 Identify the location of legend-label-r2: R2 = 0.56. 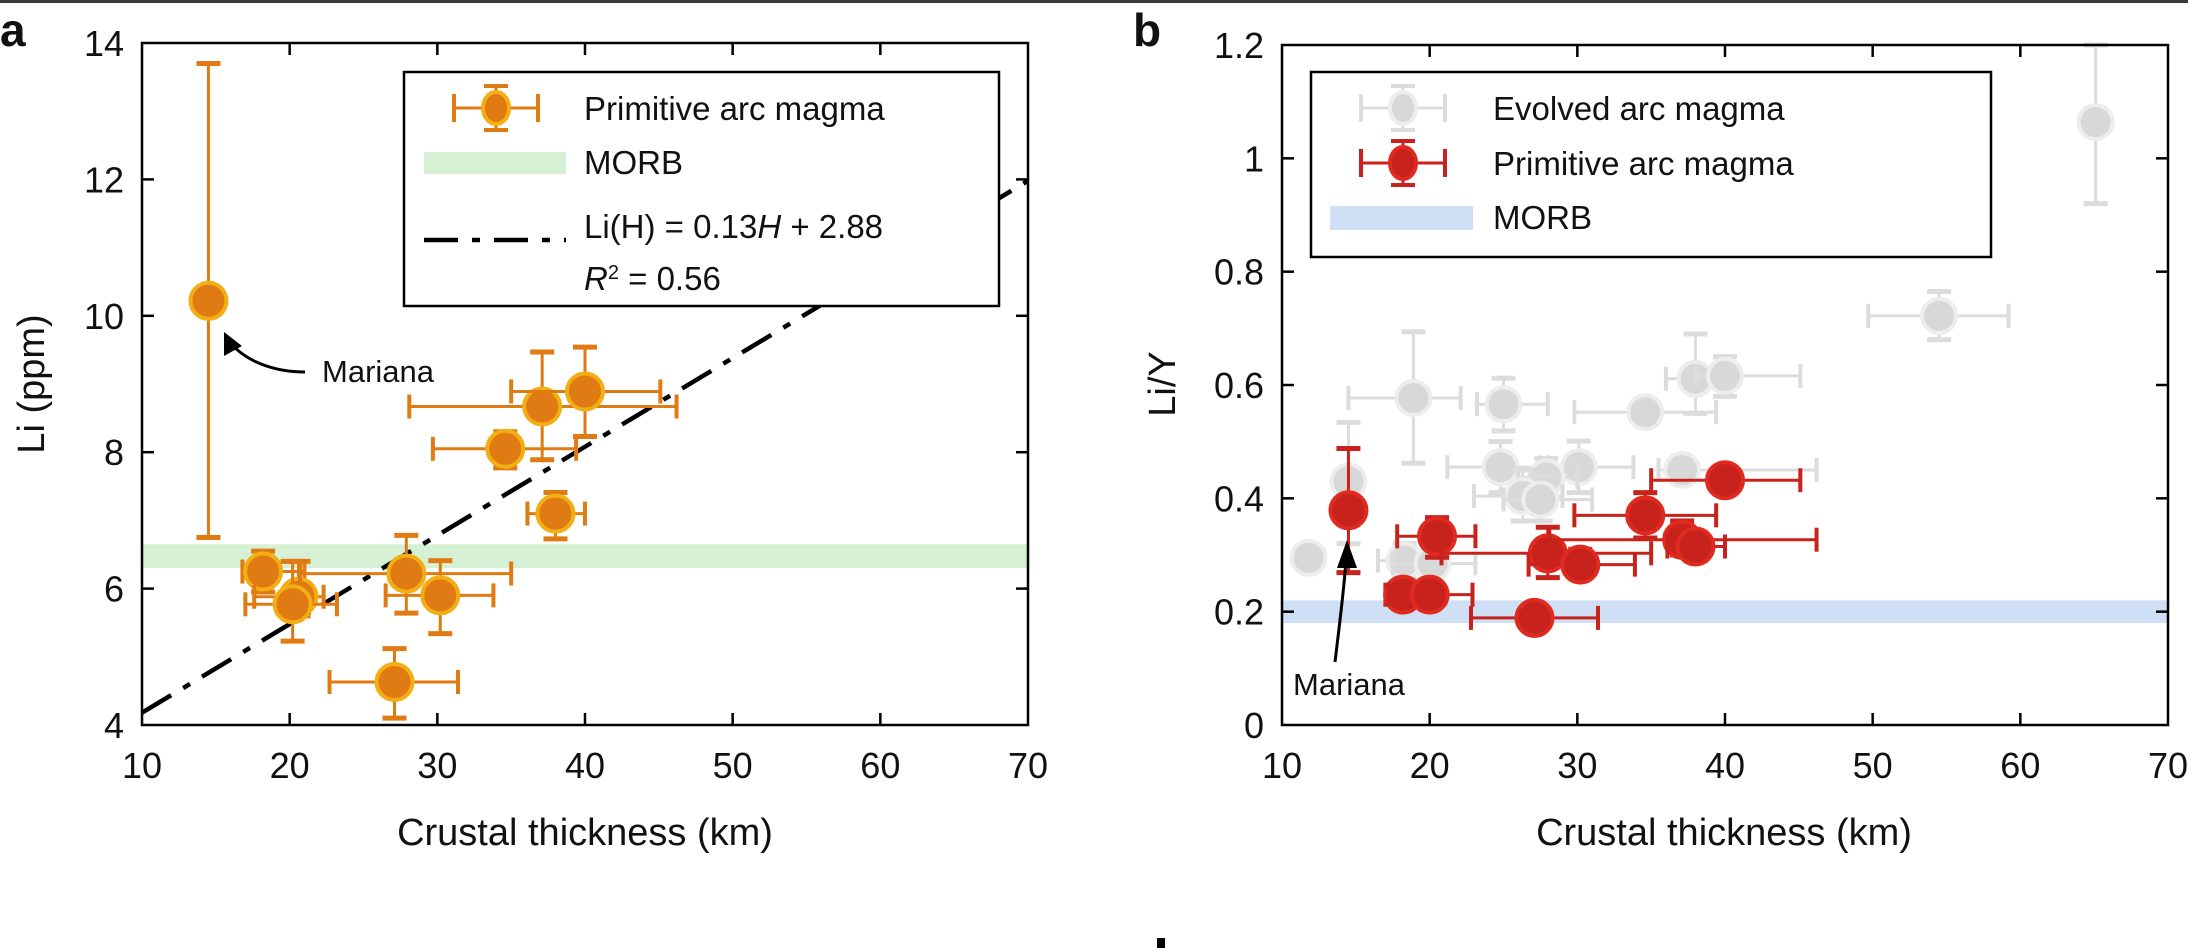
(652, 278).